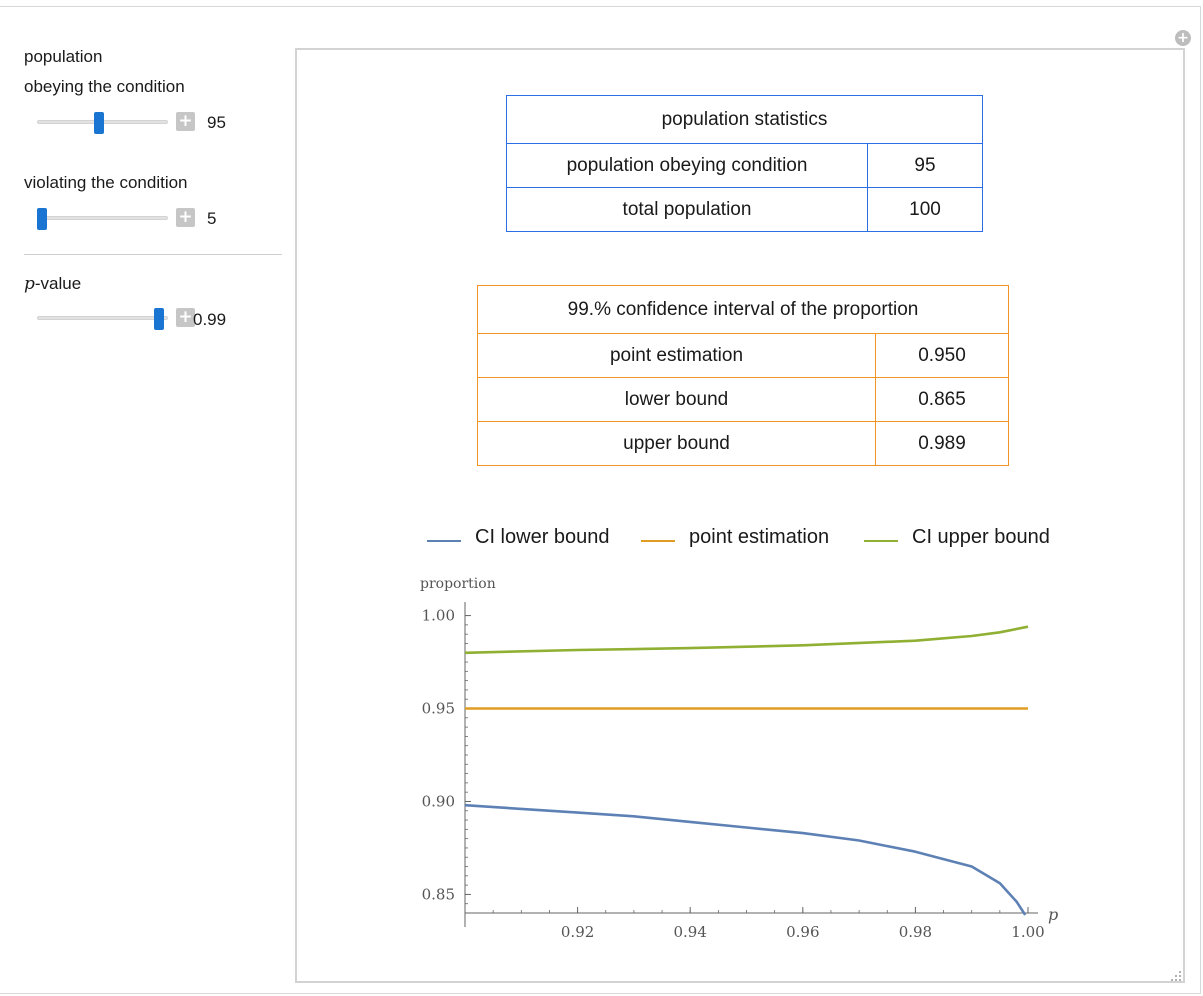 The height and width of the screenshot is (996, 1203). I want to click on table-row: lower bound 0.865, so click(743, 399).